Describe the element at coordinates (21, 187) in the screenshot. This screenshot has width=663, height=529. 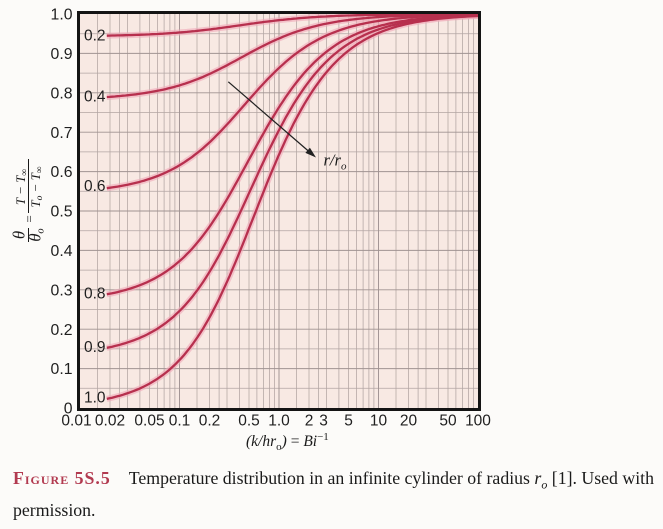
I see `svg-text: T − T∞` at that location.